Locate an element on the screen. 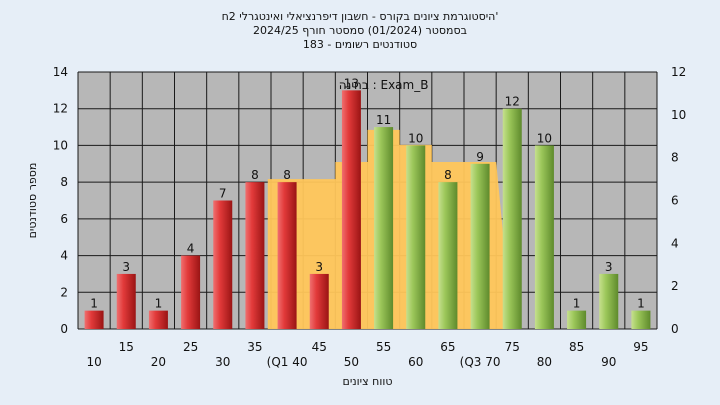 This screenshot has height=405, width=720. y-tick-label: 6 is located at coordinates (64, 219).